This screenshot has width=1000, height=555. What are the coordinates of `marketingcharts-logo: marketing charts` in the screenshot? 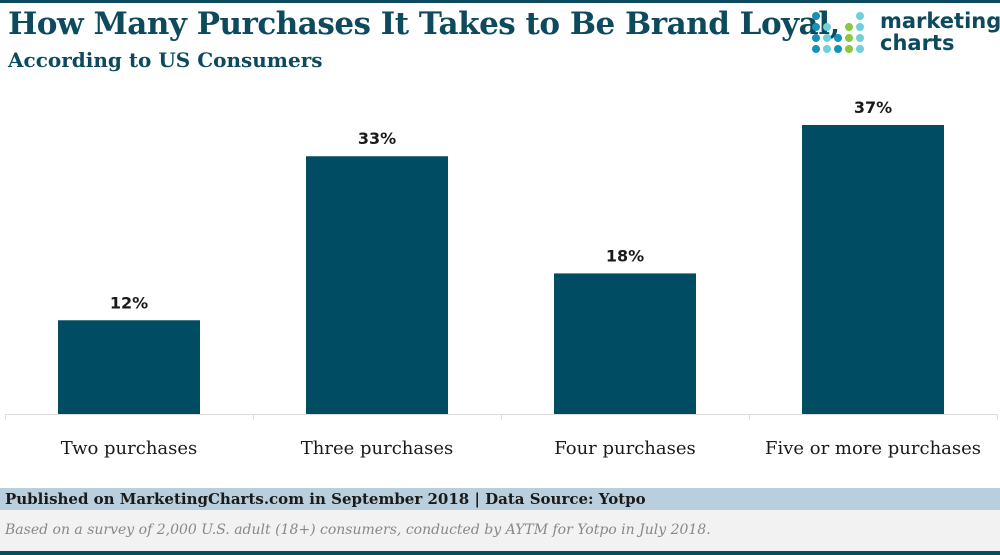 It's located at (906, 34).